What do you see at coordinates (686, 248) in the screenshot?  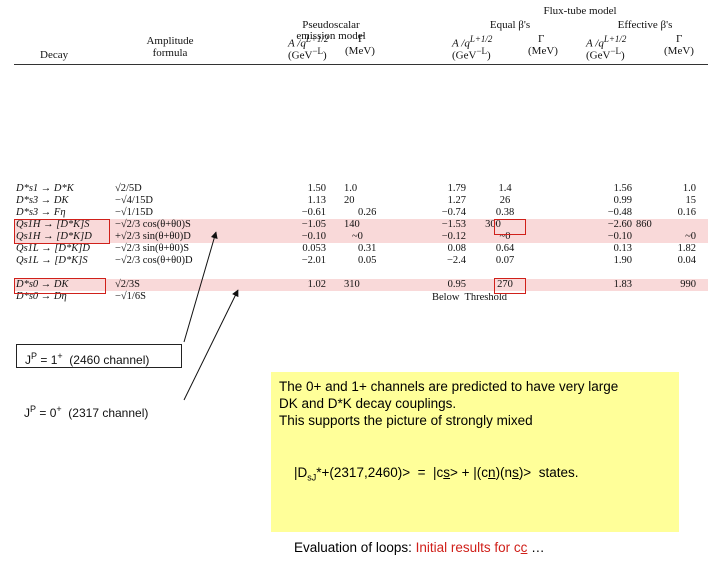 I see `ef-gamma-cell: 1.82` at bounding box center [686, 248].